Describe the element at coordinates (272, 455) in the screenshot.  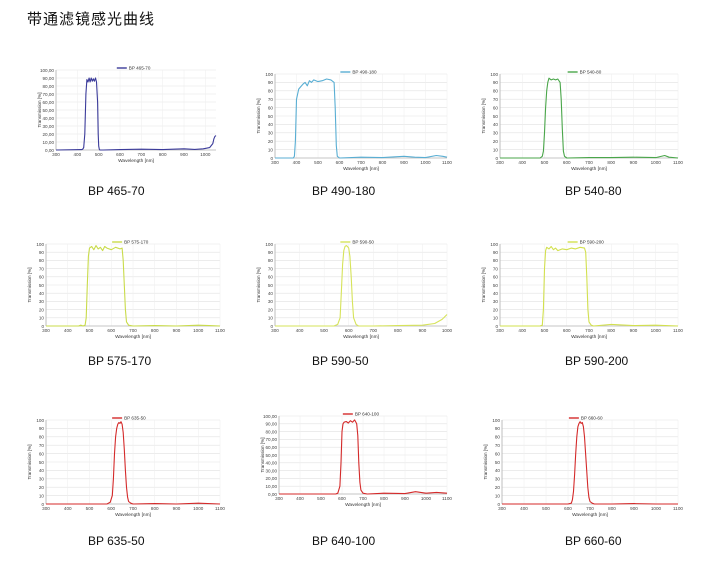
I see `y-tick-label: 50,00` at that location.